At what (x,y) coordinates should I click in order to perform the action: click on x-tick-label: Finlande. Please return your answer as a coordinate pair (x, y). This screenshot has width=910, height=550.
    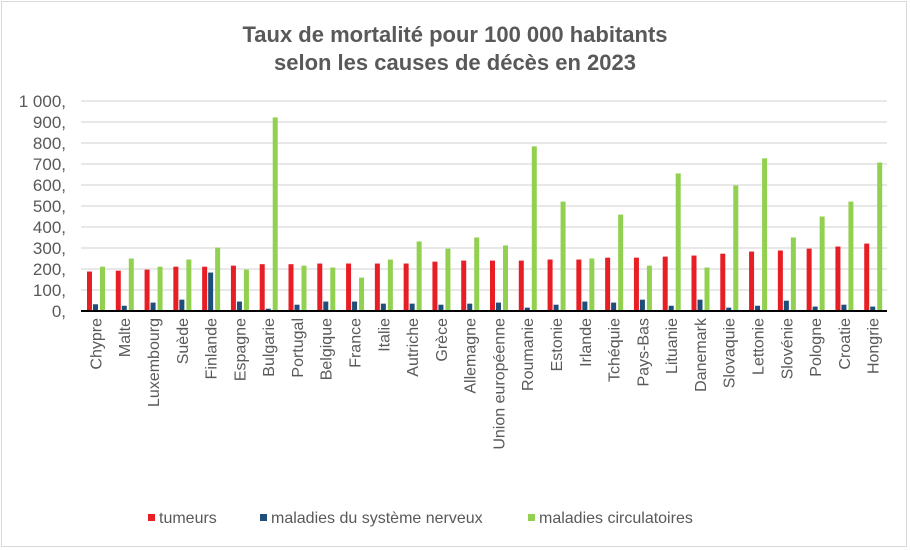
    Looking at the image, I should click on (212, 348).